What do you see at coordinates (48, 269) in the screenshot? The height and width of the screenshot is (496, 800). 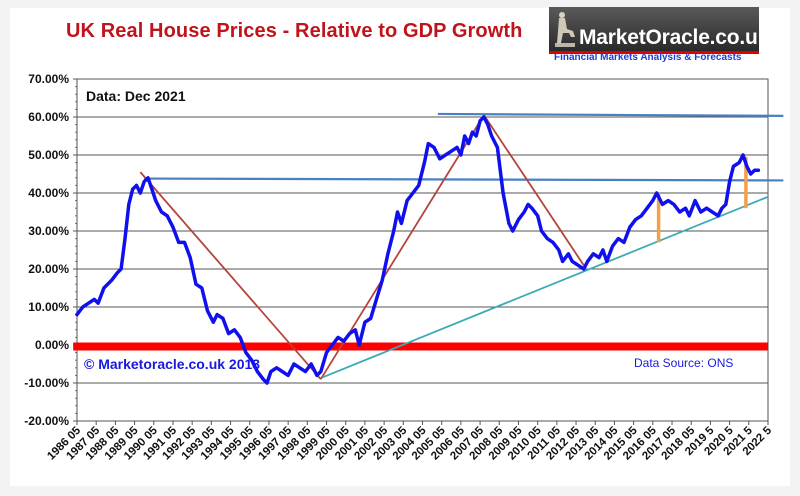 I see `y-tick-label: 20.00%` at bounding box center [48, 269].